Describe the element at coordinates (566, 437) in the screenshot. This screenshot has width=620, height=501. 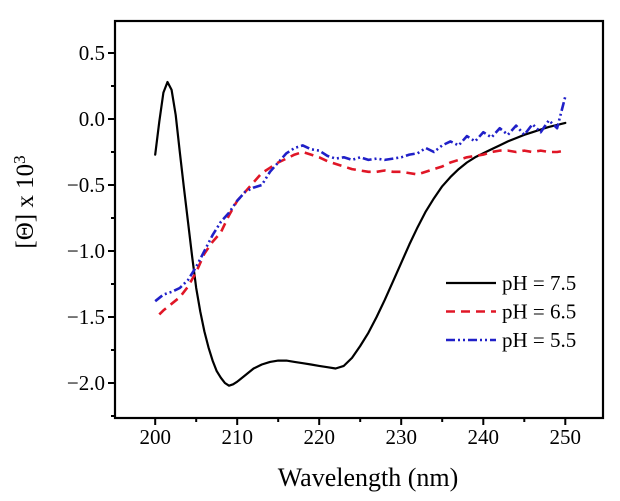
I see `x-tick-label: 250` at that location.